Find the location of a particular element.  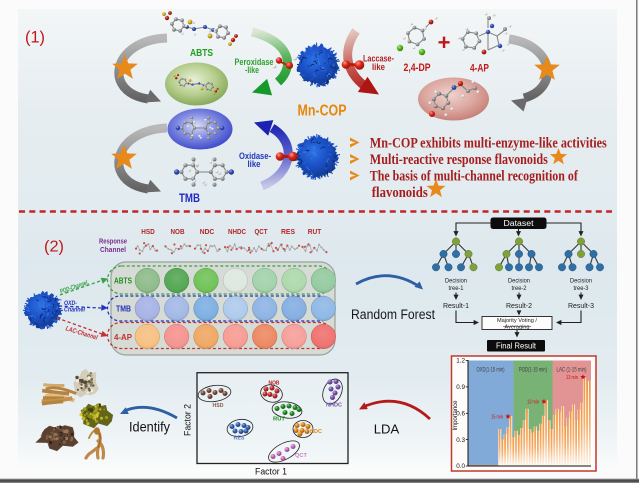

svg-text: 0.6 is located at coordinates (460, 414).